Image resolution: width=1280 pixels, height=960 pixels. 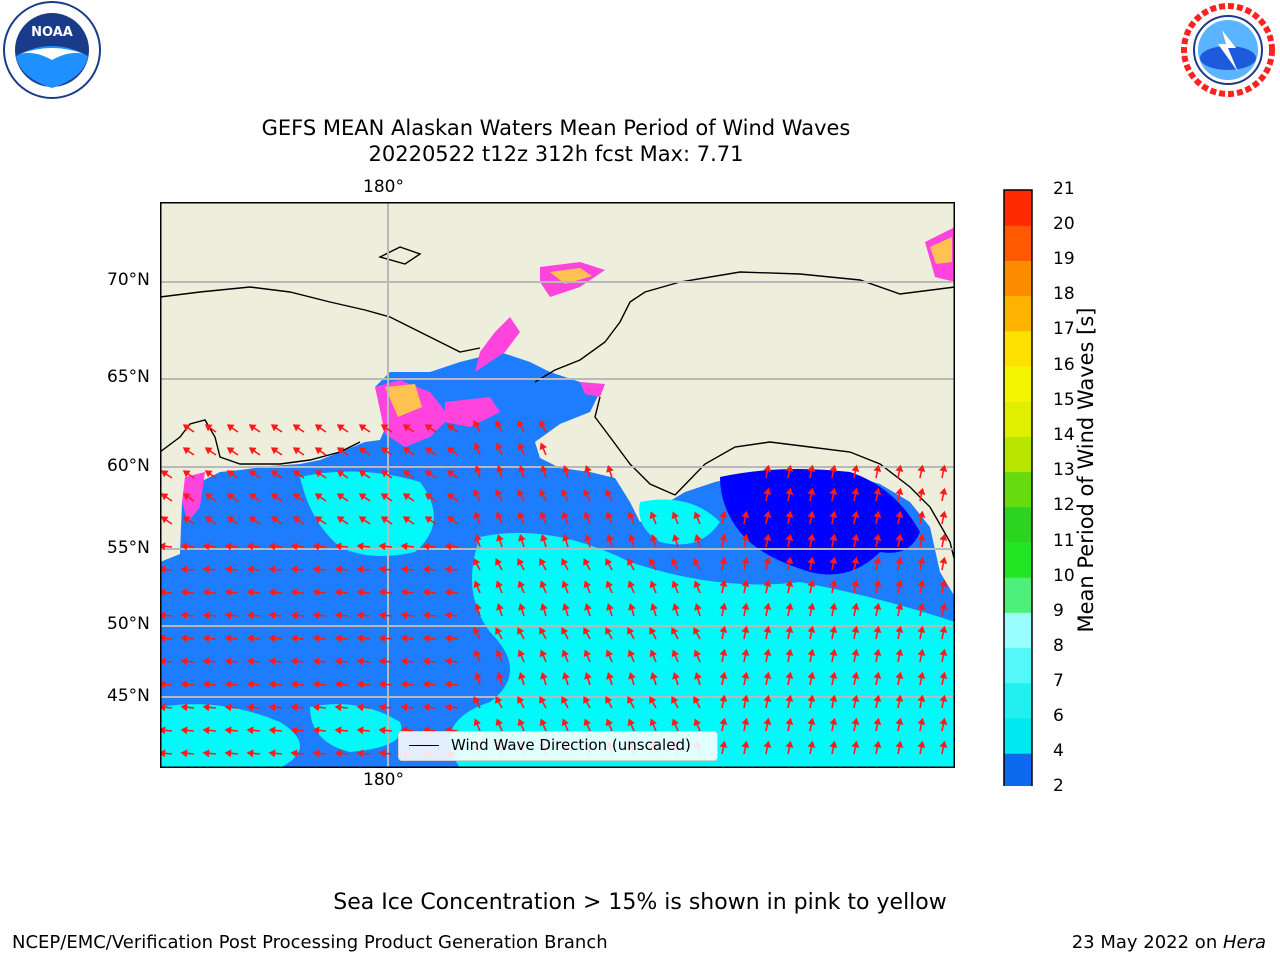 What do you see at coordinates (1064, 224) in the screenshot?
I see `colorbar-tick-20: 20` at bounding box center [1064, 224].